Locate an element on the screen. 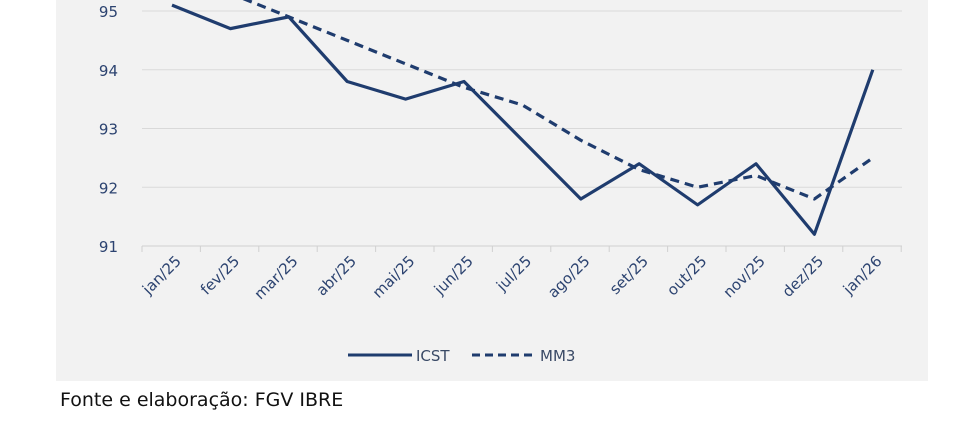 The image size is (971, 439). source-caption: Fonte e elaboração: FGV IBRE is located at coordinates (202, 400).